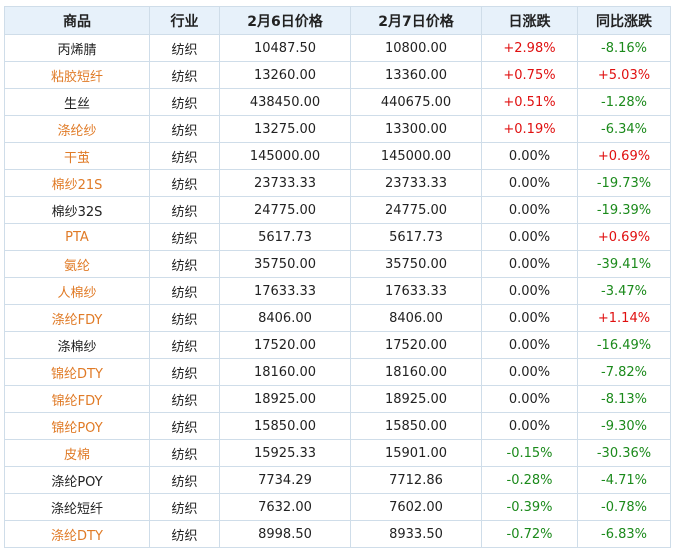  What do you see at coordinates (77, 372) in the screenshot?
I see `commodity-name: 锦纶DTY` at bounding box center [77, 372].